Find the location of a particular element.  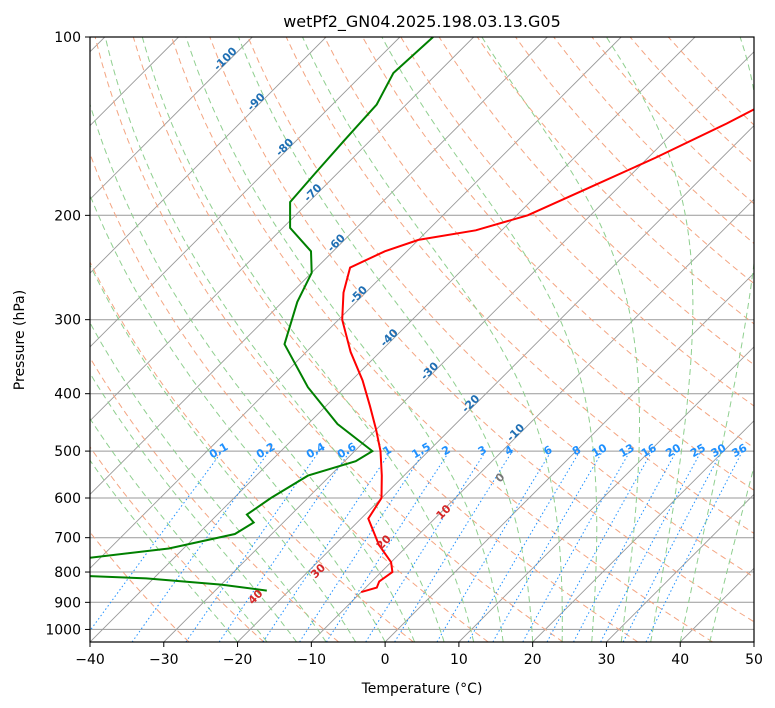

y-tick-label: 800 is located at coordinates (67, 573).